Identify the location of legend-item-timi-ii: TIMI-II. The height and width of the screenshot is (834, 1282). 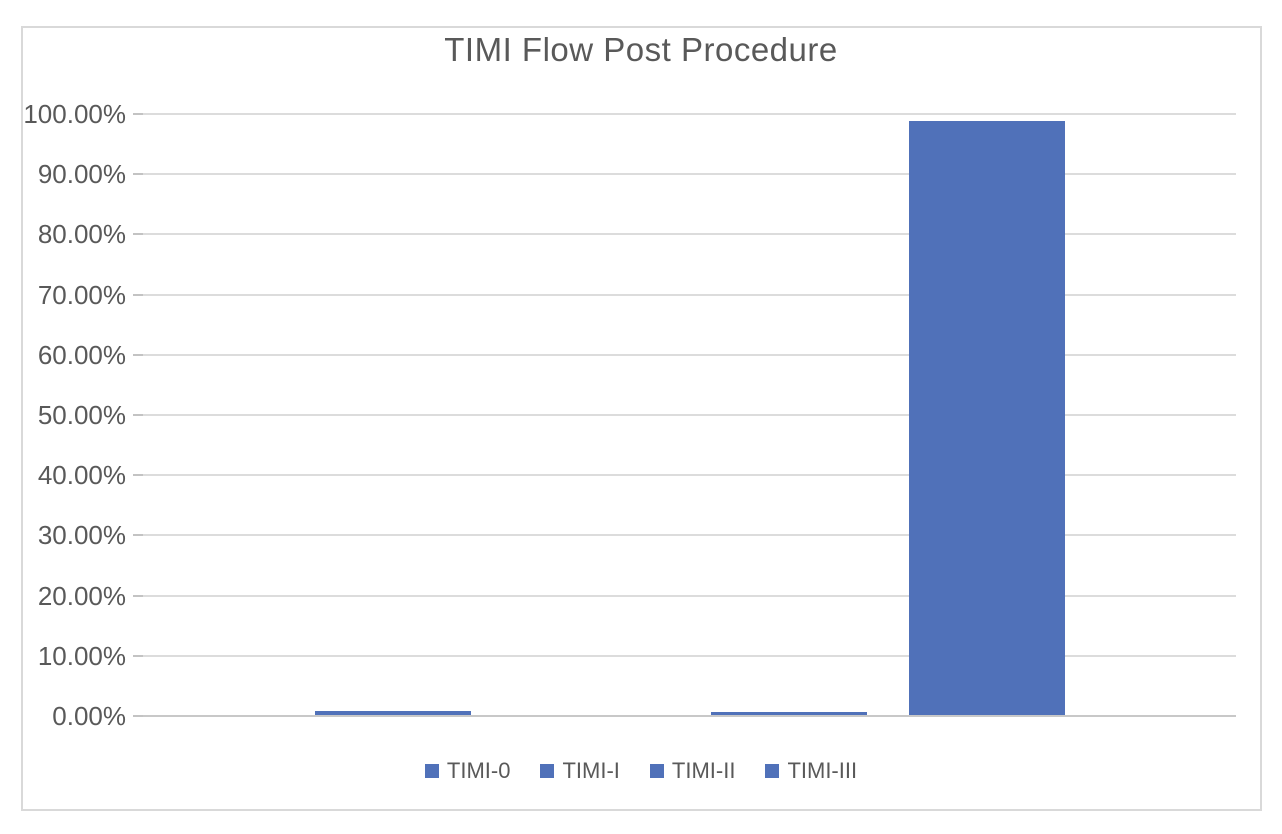
(692, 771).